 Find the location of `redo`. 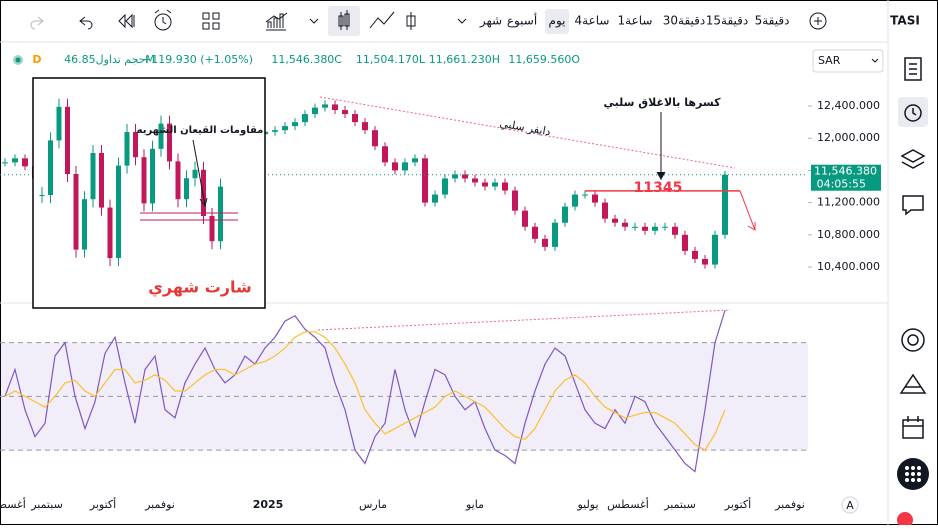

redo is located at coordinates (37, 23).